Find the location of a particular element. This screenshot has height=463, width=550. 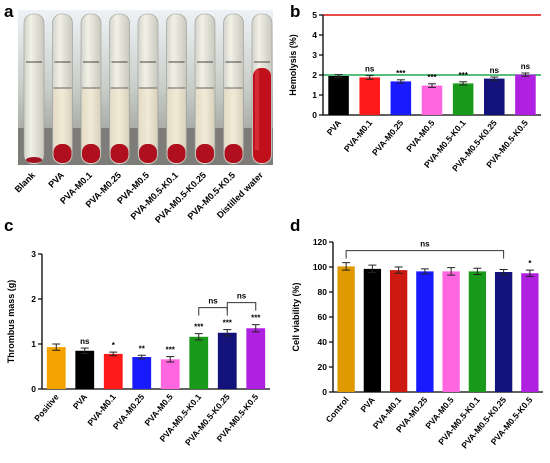

x-tick-label: Positive is located at coordinates (46, 408).